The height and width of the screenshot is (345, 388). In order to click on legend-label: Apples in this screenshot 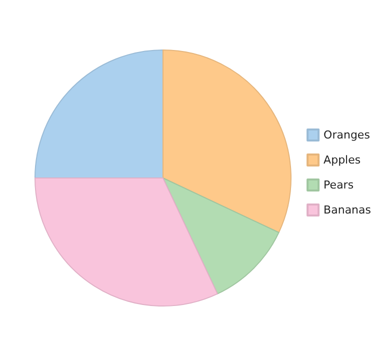, I will do `click(342, 160)`.